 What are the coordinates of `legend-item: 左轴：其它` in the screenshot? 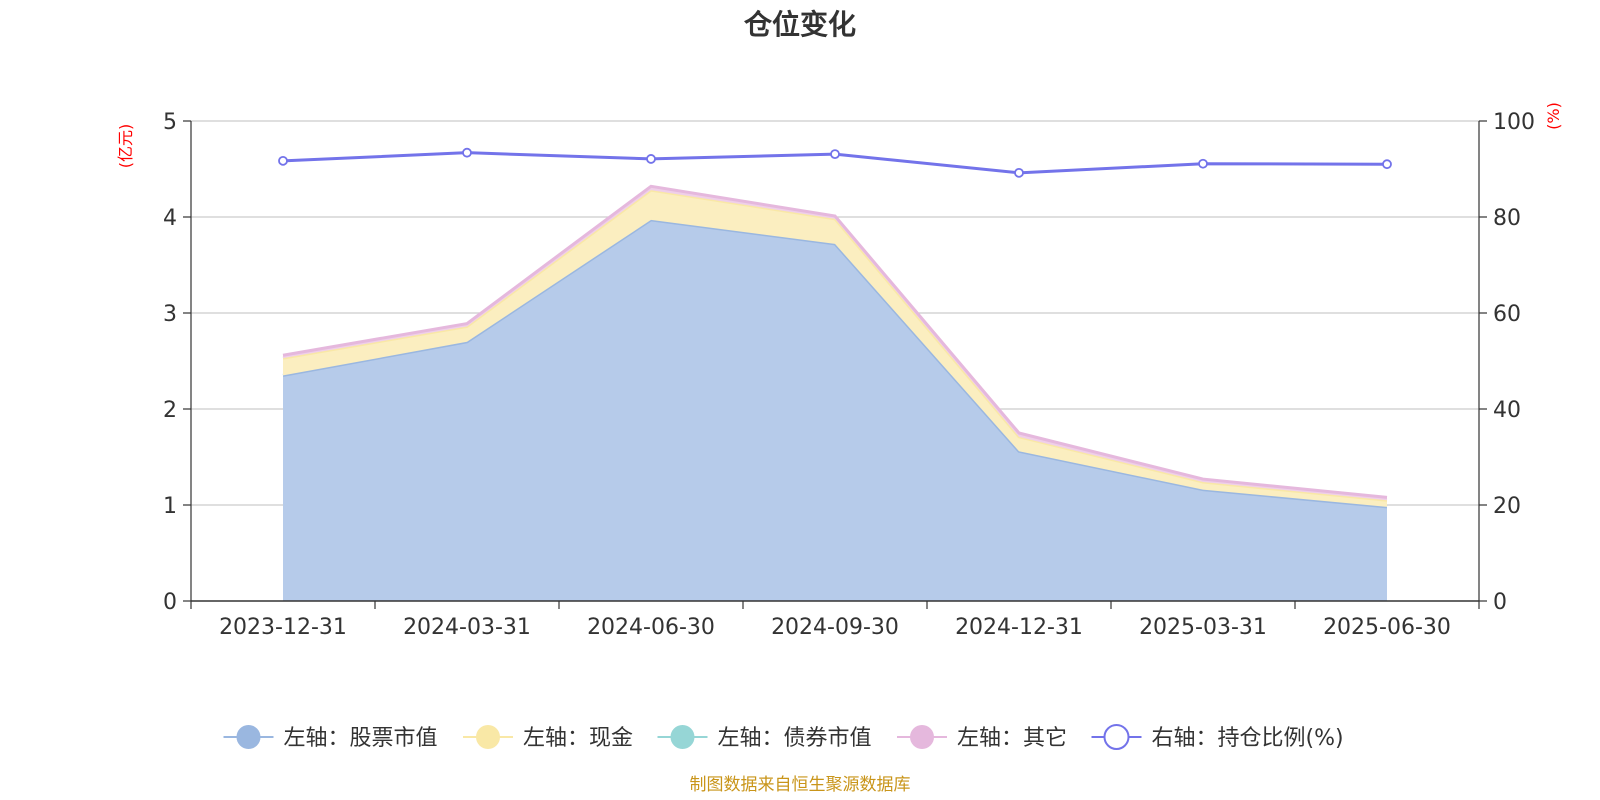 It's located at (982, 738).